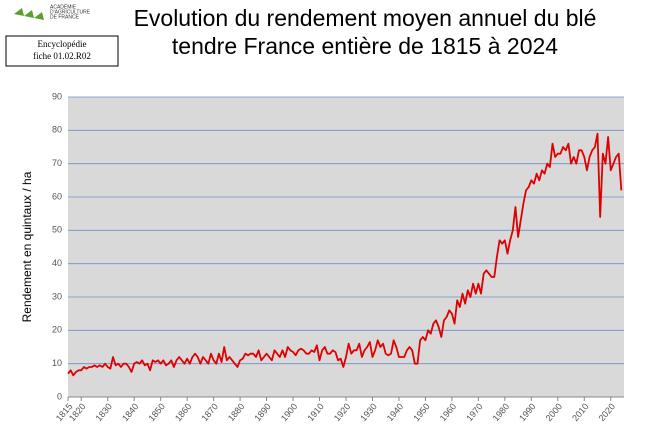 The width and height of the screenshot is (650, 438). Describe the element at coordinates (183, 412) in the screenshot. I see `x-tick-label: 1860` at that location.